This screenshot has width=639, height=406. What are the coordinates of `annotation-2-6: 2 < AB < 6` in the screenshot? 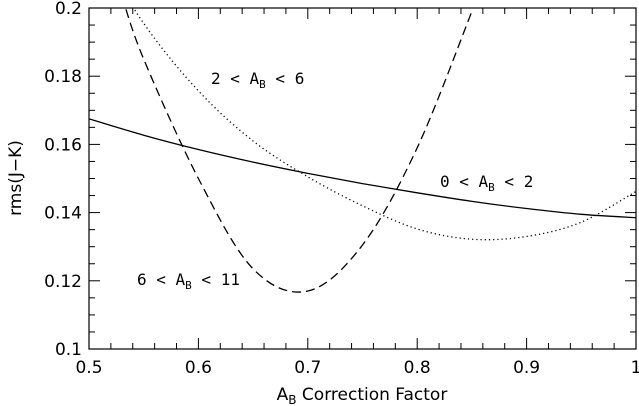 It's located at (257, 80).